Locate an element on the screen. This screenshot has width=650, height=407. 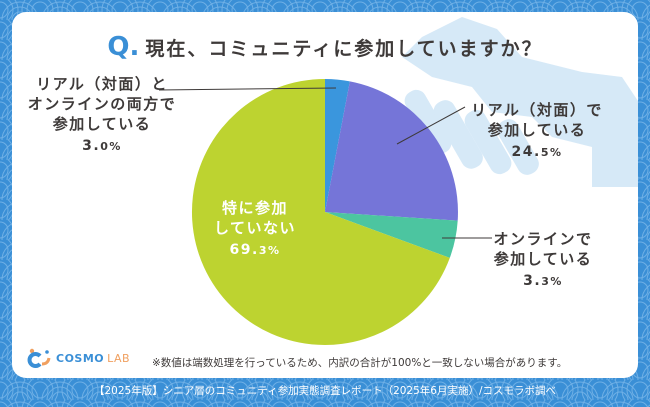
label-none-line1: 特に参加 is located at coordinates (254, 208).